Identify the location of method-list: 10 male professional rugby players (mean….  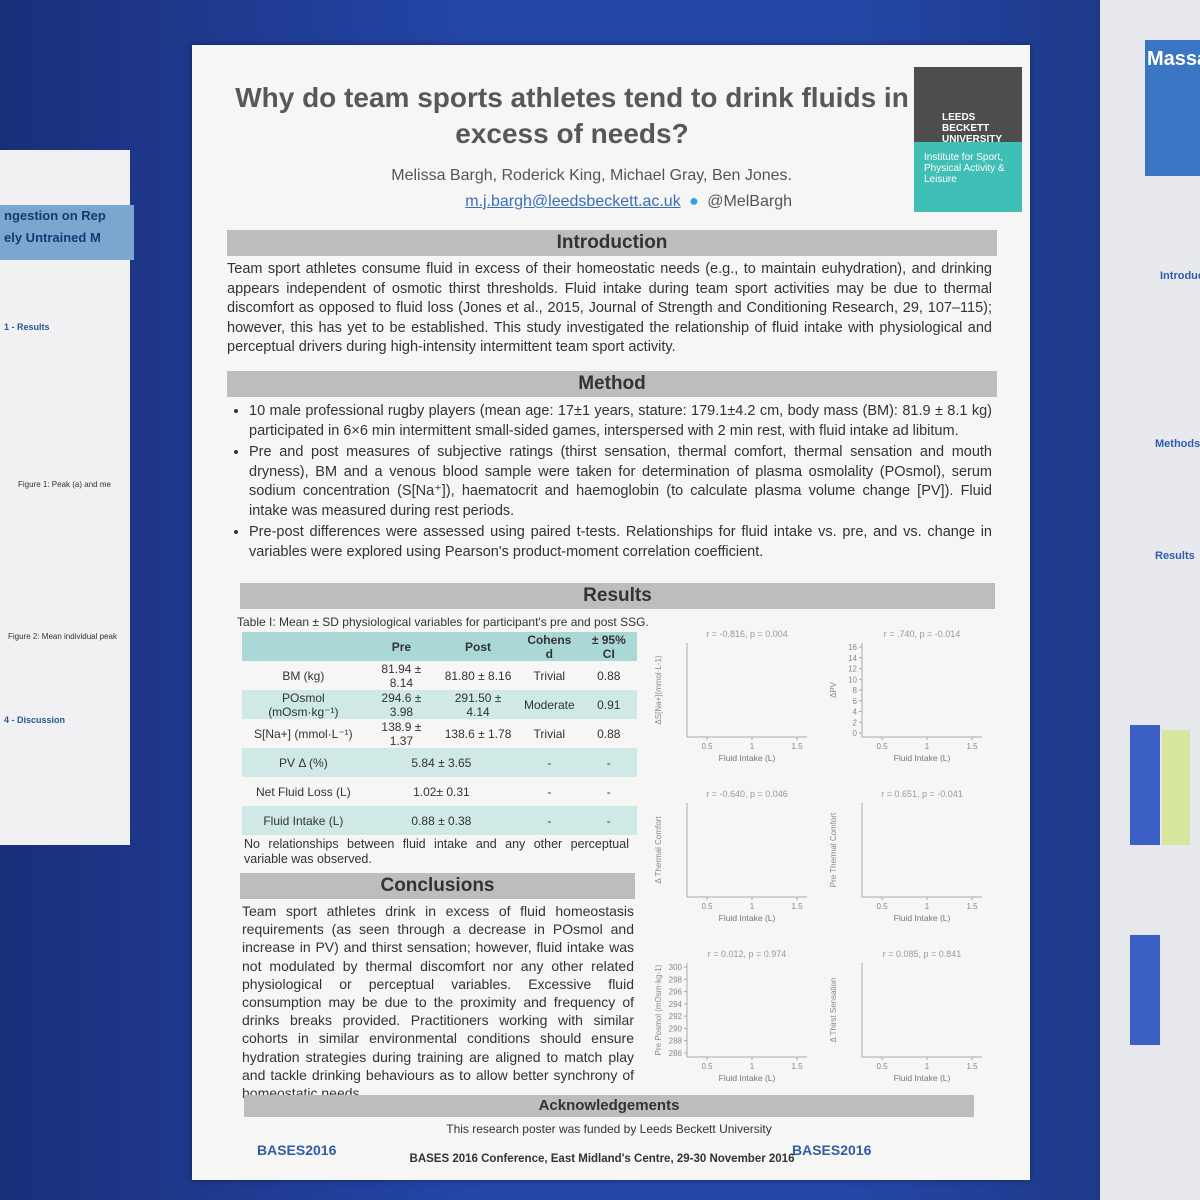
(609, 482).